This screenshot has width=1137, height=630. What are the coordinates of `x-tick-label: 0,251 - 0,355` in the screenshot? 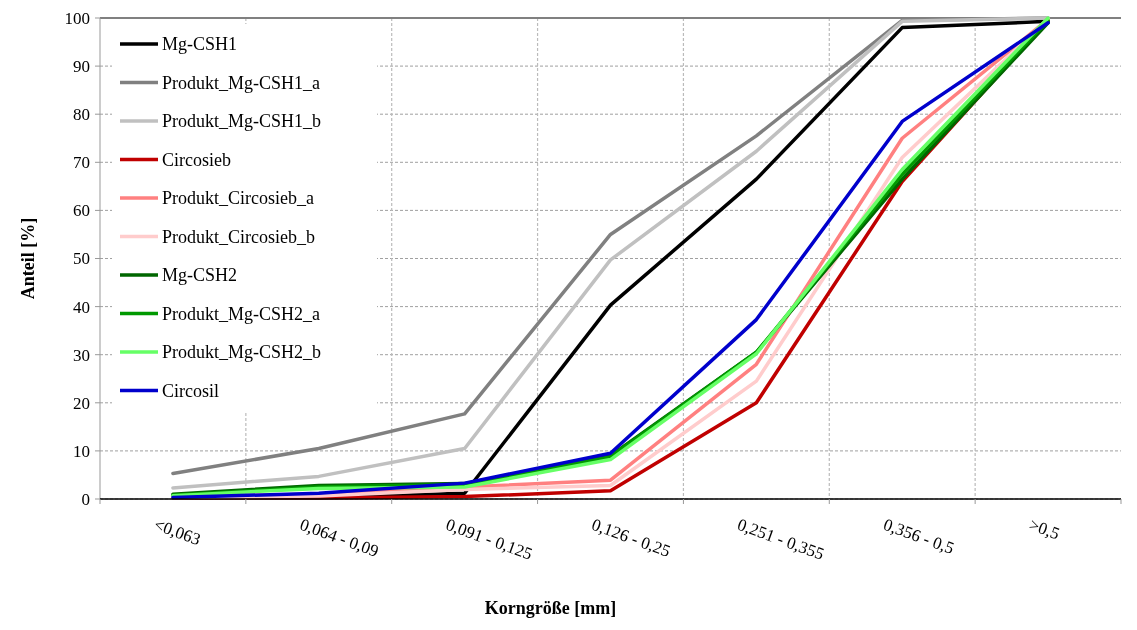 It's located at (780, 539).